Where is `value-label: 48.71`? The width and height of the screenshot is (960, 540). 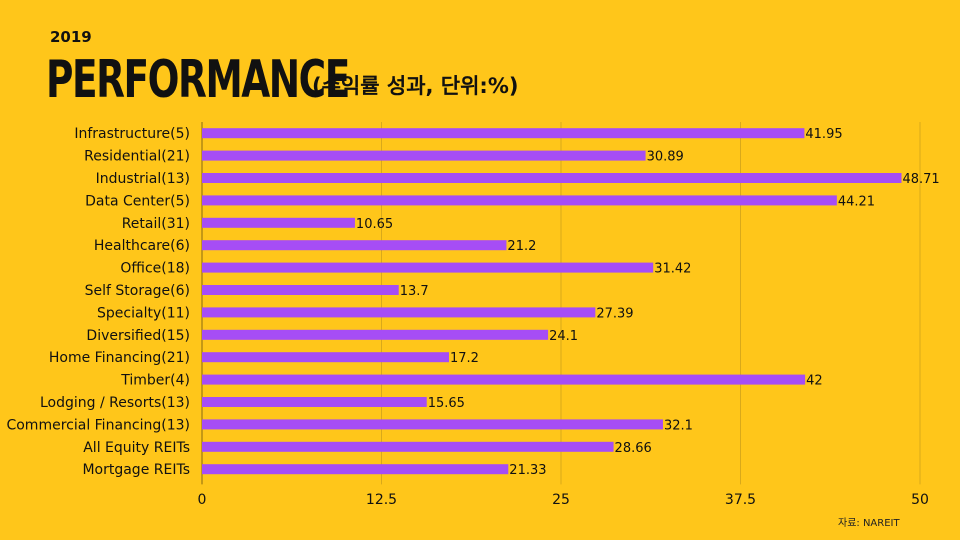 value-label: 48.71 is located at coordinates (920, 179).